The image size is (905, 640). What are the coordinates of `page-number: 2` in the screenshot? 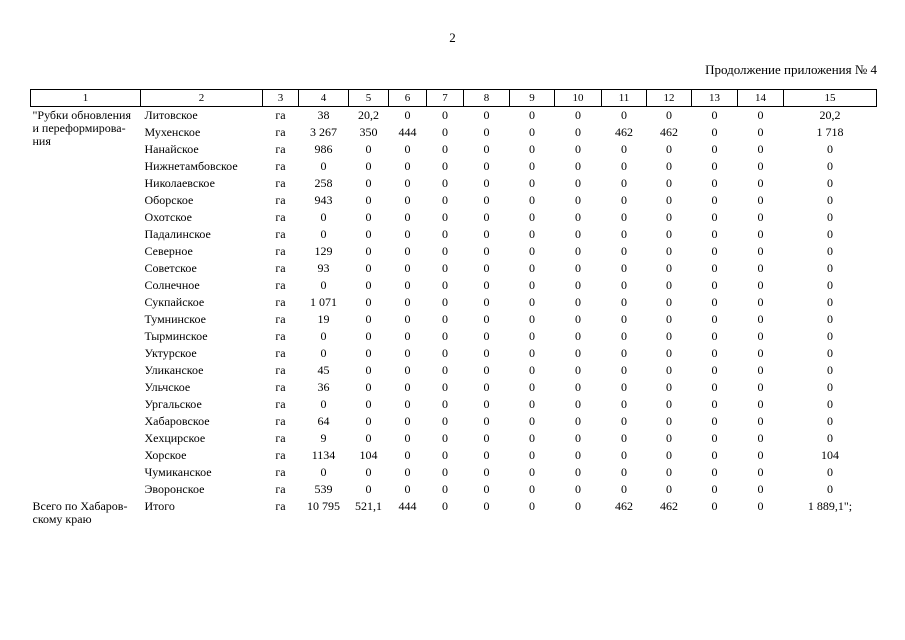 It's located at (452, 37).